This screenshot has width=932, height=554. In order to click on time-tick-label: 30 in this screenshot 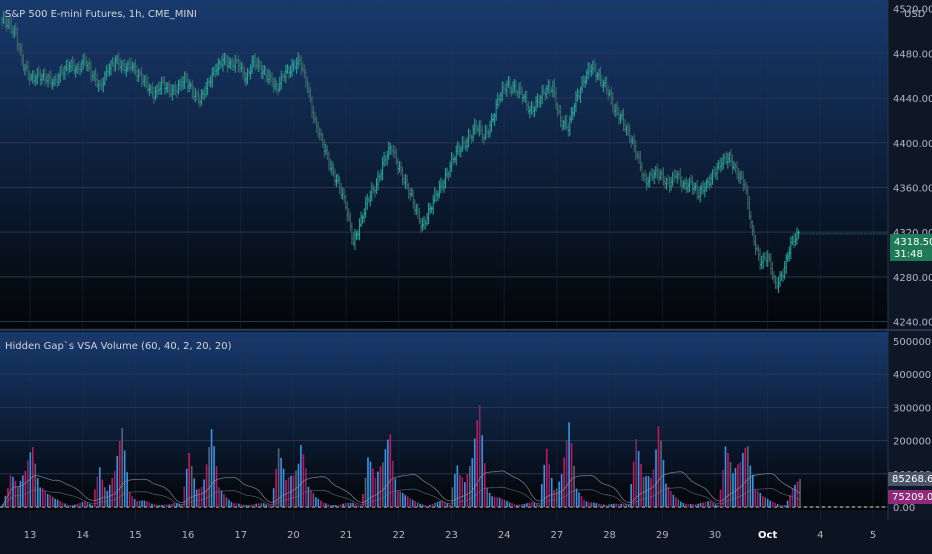, I will do `click(715, 535)`.